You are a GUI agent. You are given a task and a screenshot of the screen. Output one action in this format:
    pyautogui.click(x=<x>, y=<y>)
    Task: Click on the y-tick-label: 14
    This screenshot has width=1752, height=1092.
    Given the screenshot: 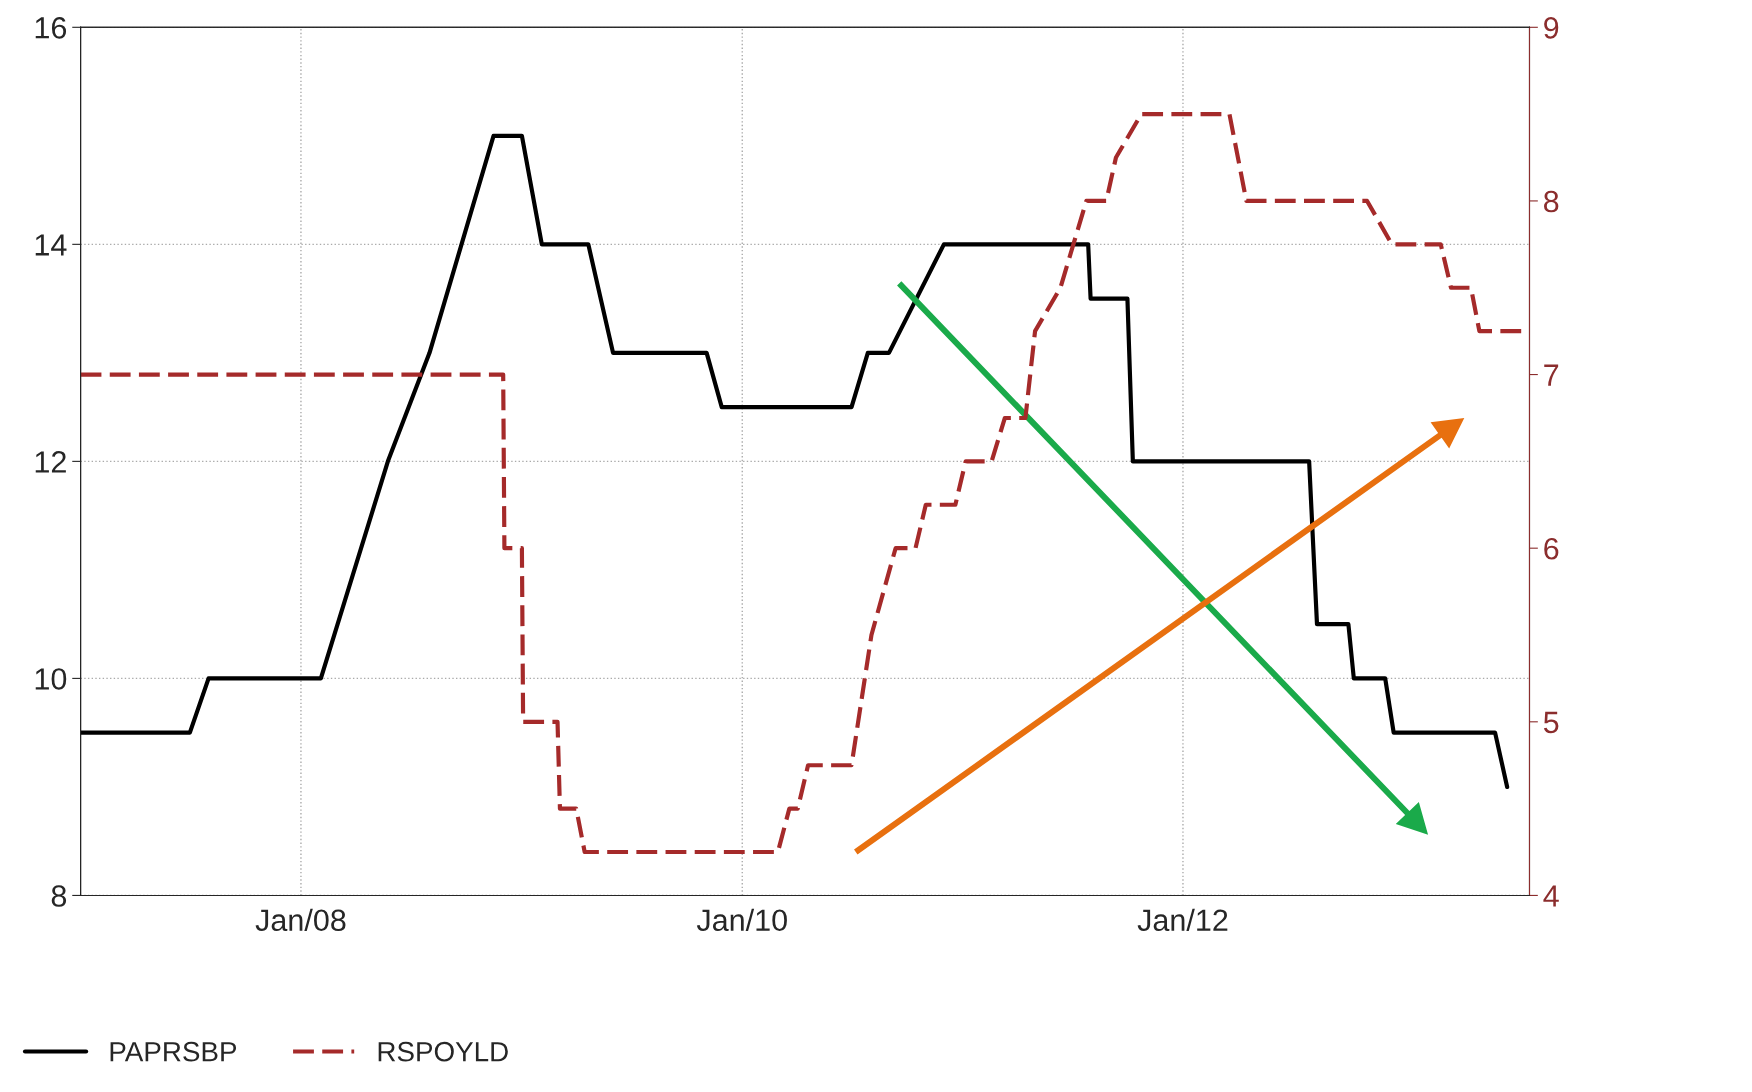 What is the action you would take?
    pyautogui.click(x=51, y=245)
    